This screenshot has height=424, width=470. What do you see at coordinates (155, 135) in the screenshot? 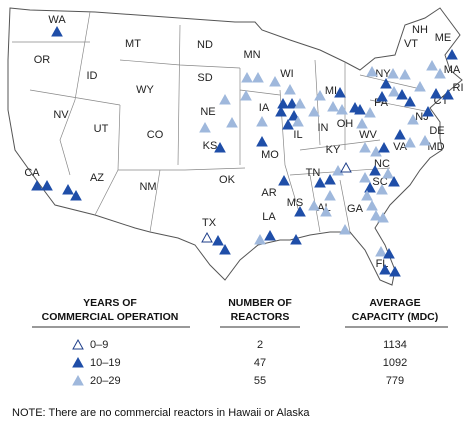
I see `state-label: CO` at bounding box center [155, 135].